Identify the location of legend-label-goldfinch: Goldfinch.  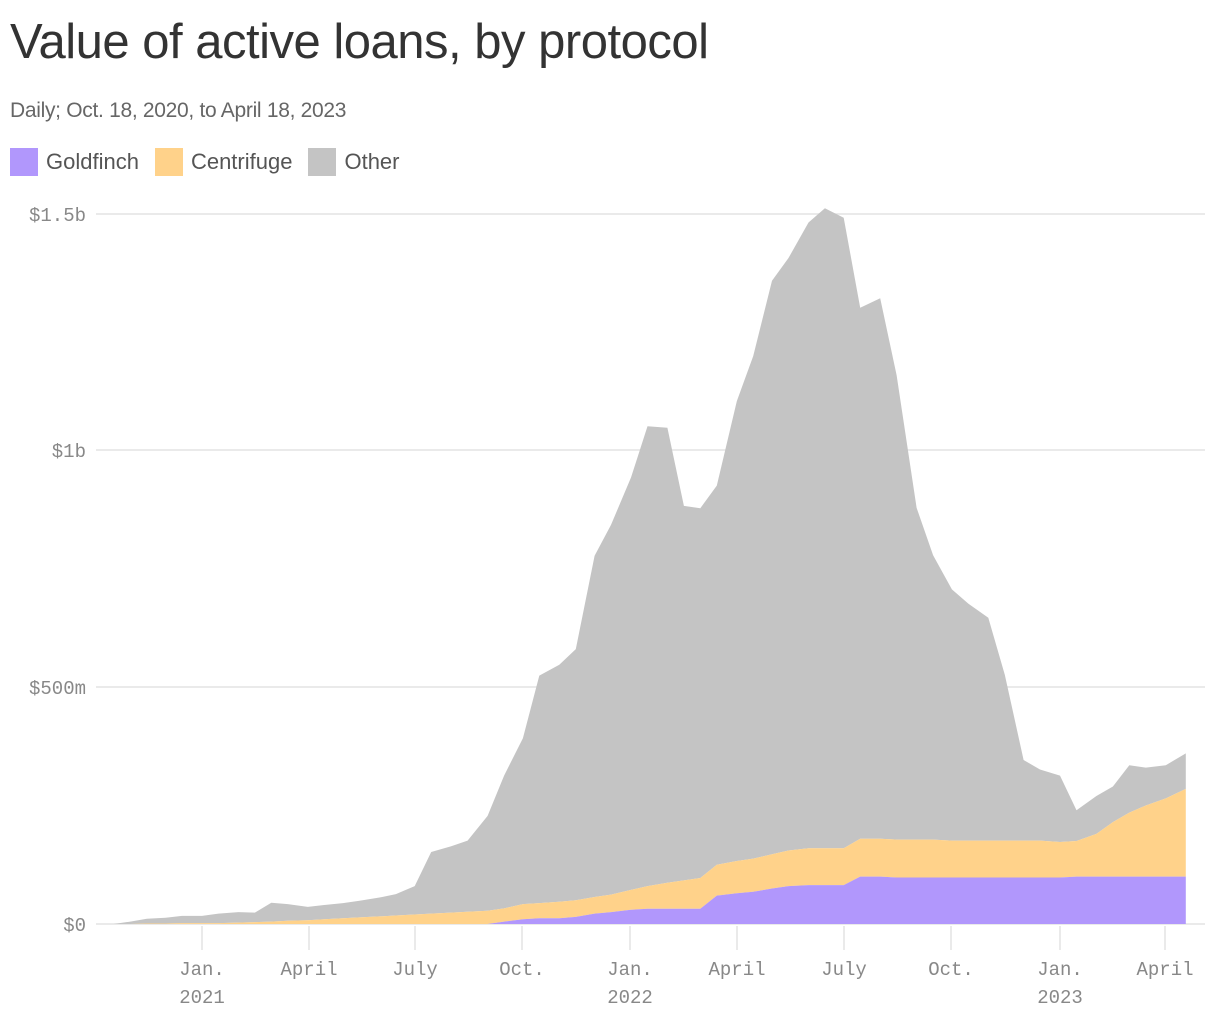
(92, 161).